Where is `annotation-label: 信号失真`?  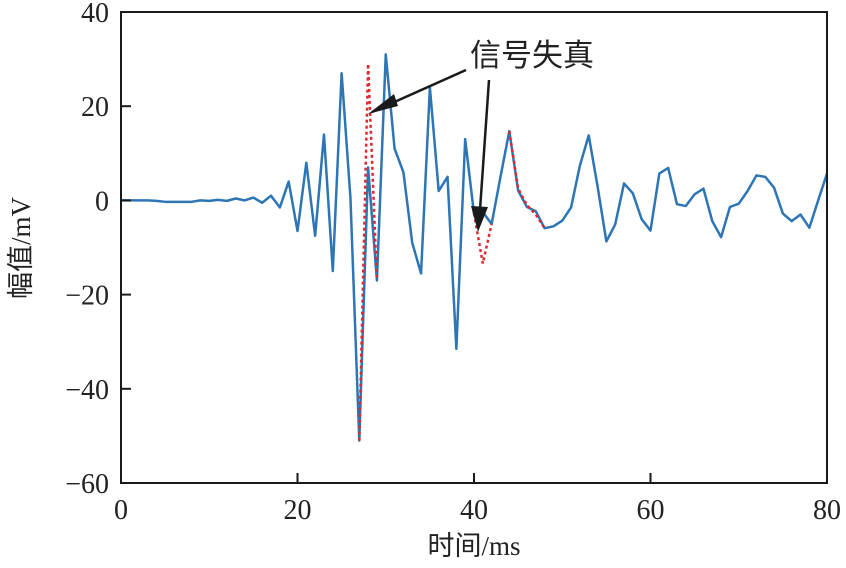
annotation-label: 信号失真 is located at coordinates (532, 55).